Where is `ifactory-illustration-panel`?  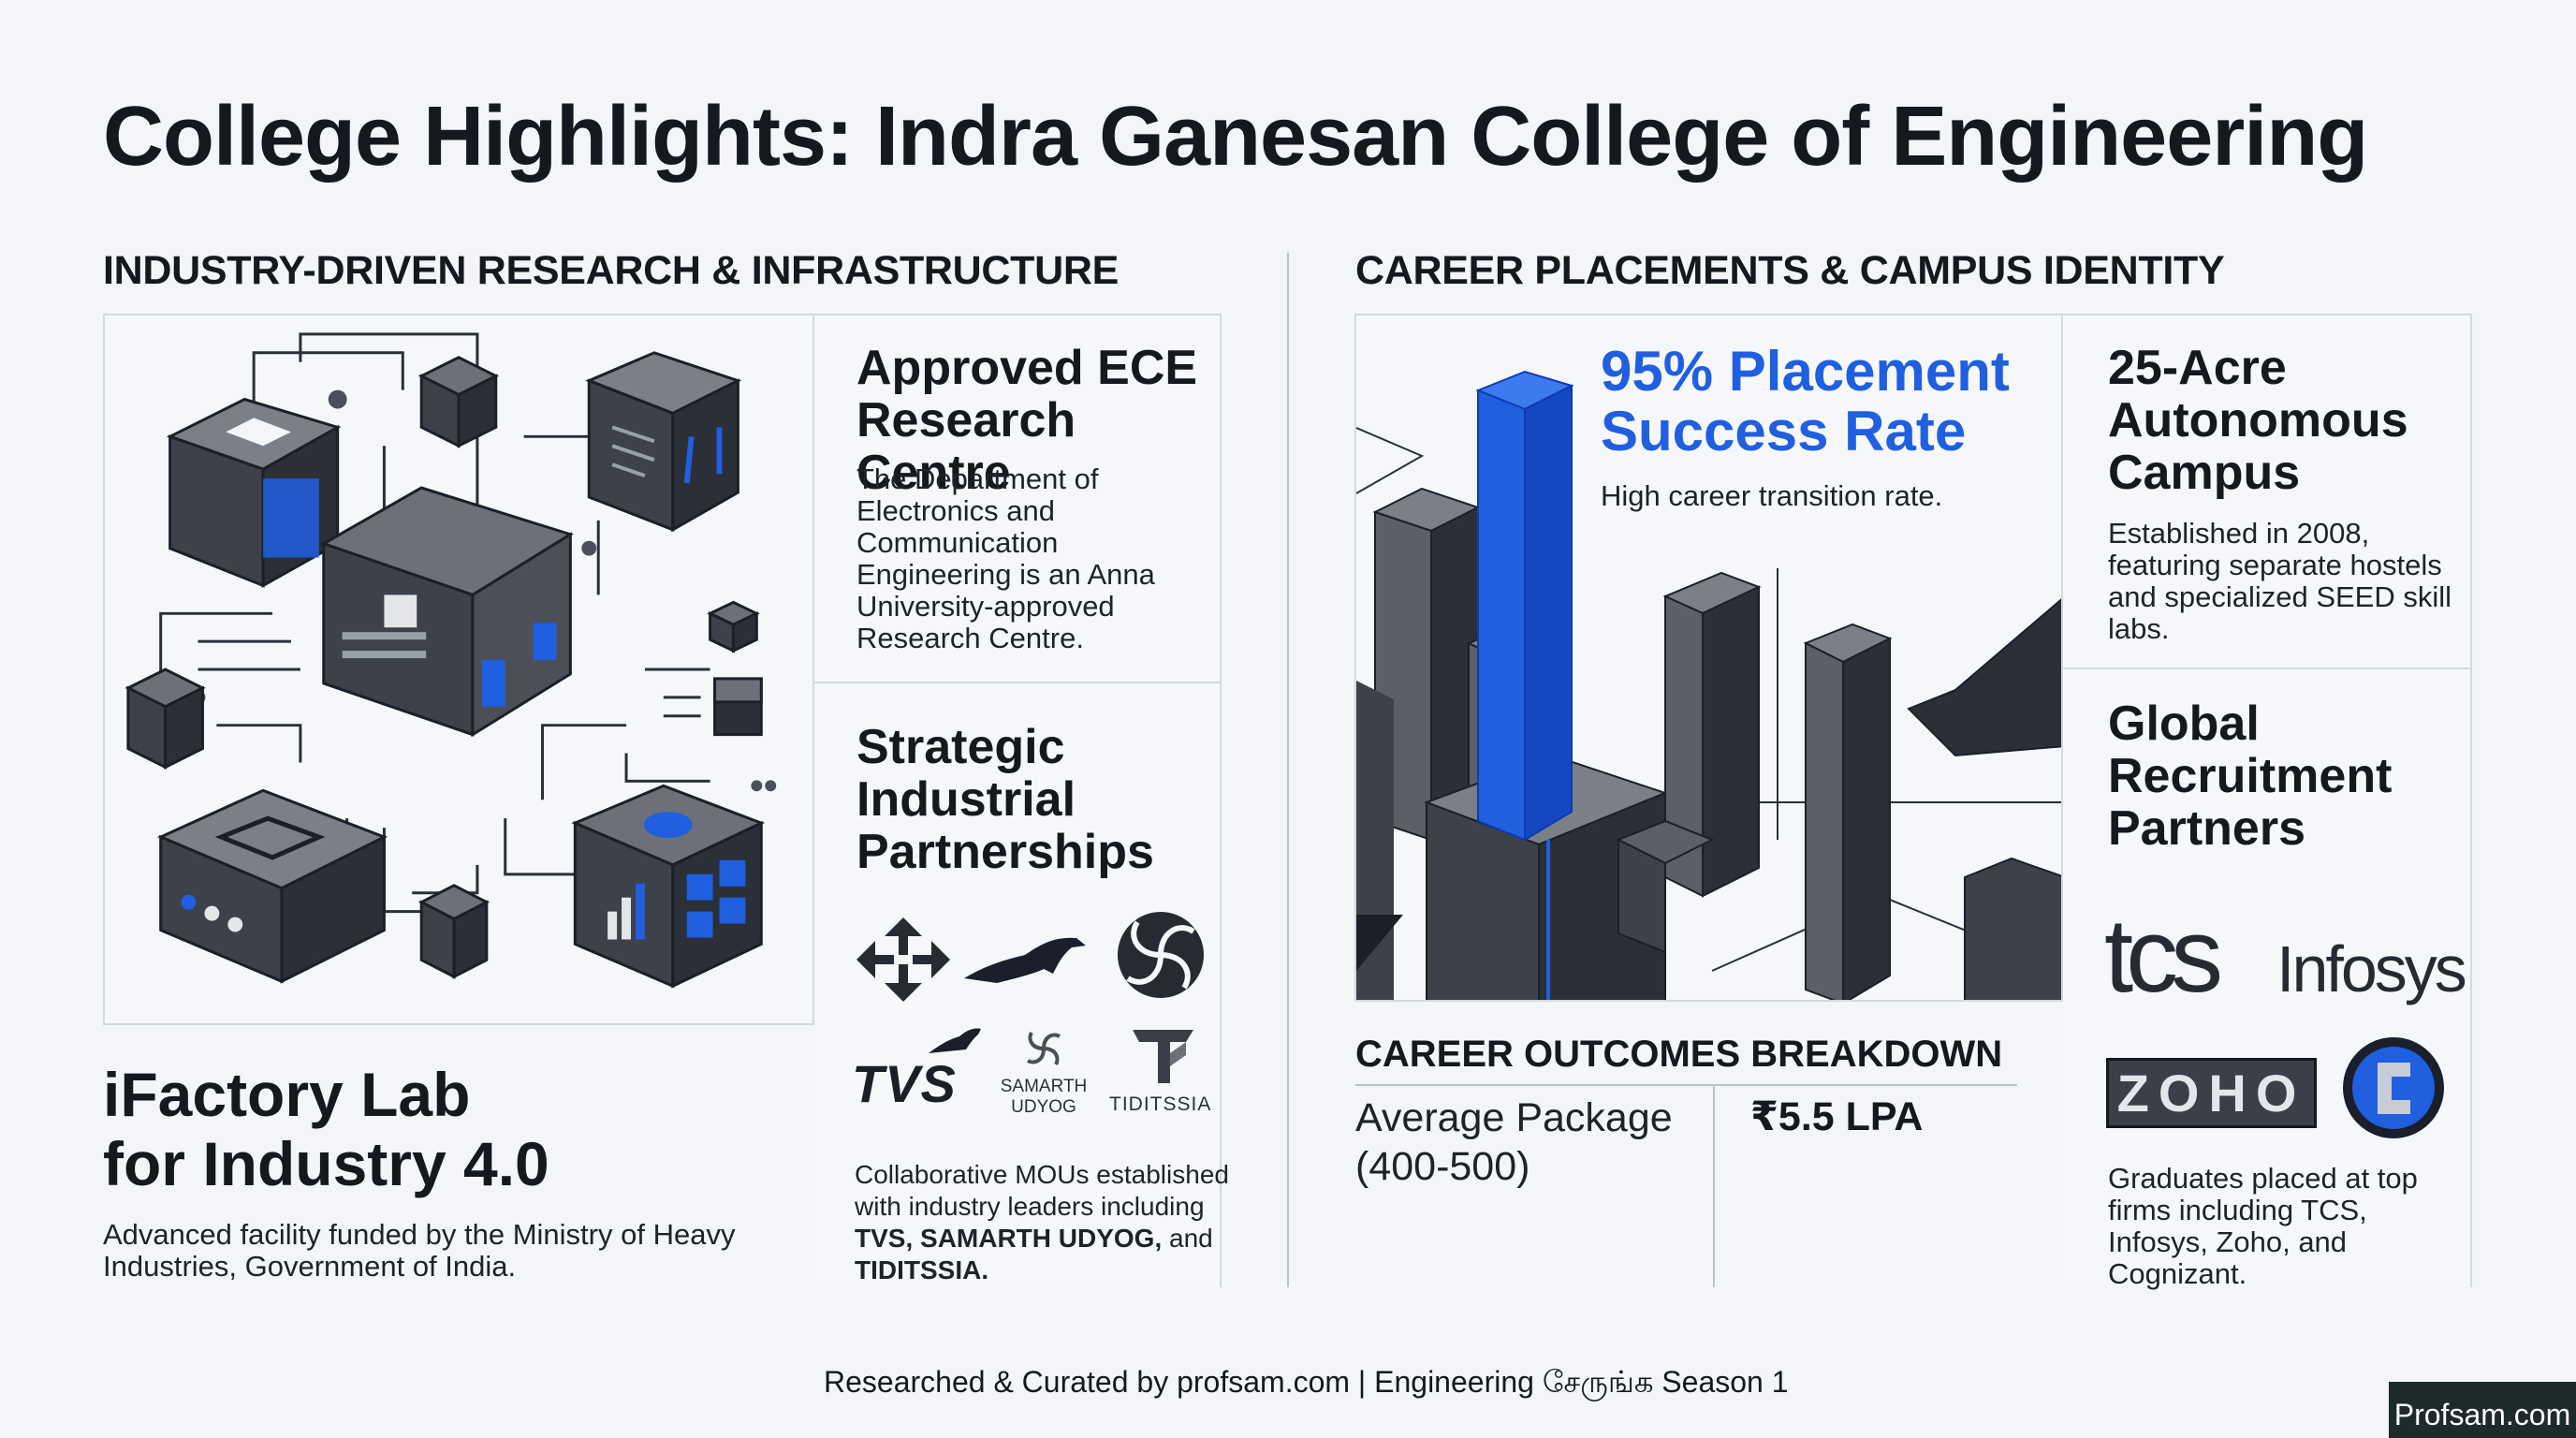 ifactory-illustration-panel is located at coordinates (458, 669).